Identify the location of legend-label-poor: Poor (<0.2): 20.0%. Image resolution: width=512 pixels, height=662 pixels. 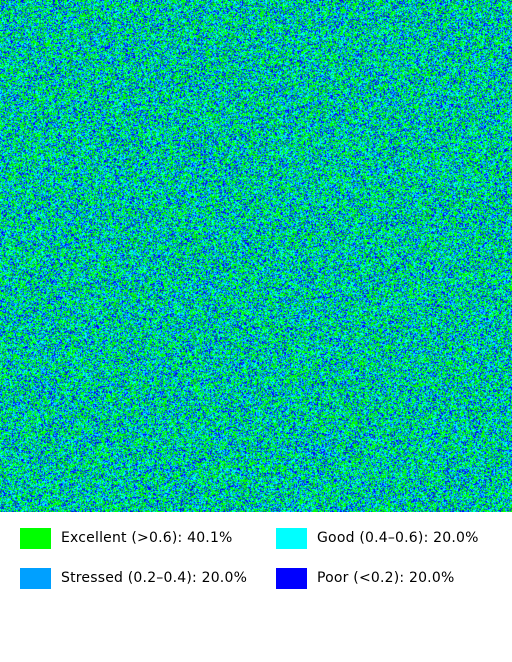
(386, 578).